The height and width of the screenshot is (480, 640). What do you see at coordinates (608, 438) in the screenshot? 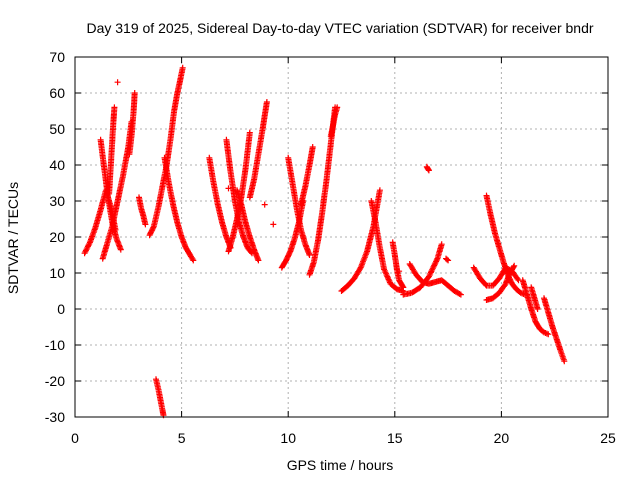
I see `x-tick-label: 25` at bounding box center [608, 438].